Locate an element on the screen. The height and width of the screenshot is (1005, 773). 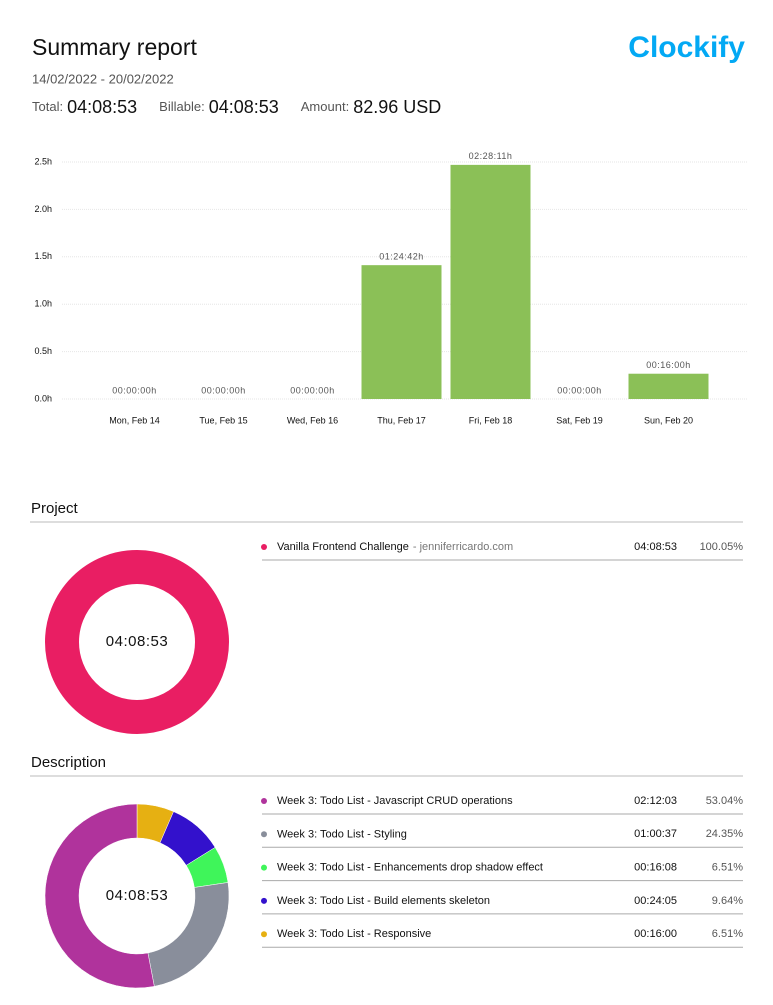
x-tick-label: Sat, Feb 19 is located at coordinates (579, 420).